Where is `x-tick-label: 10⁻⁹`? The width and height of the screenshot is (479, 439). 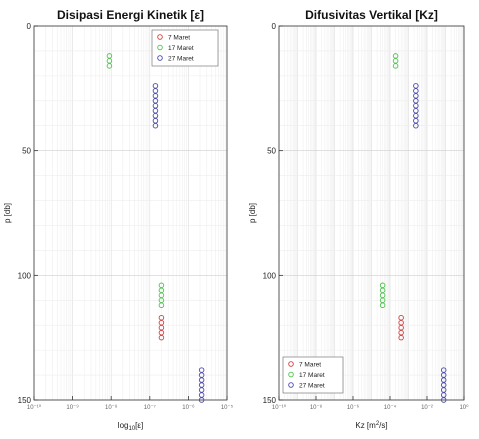 x-tick-label: 10⁻⁹ is located at coordinates (72, 407).